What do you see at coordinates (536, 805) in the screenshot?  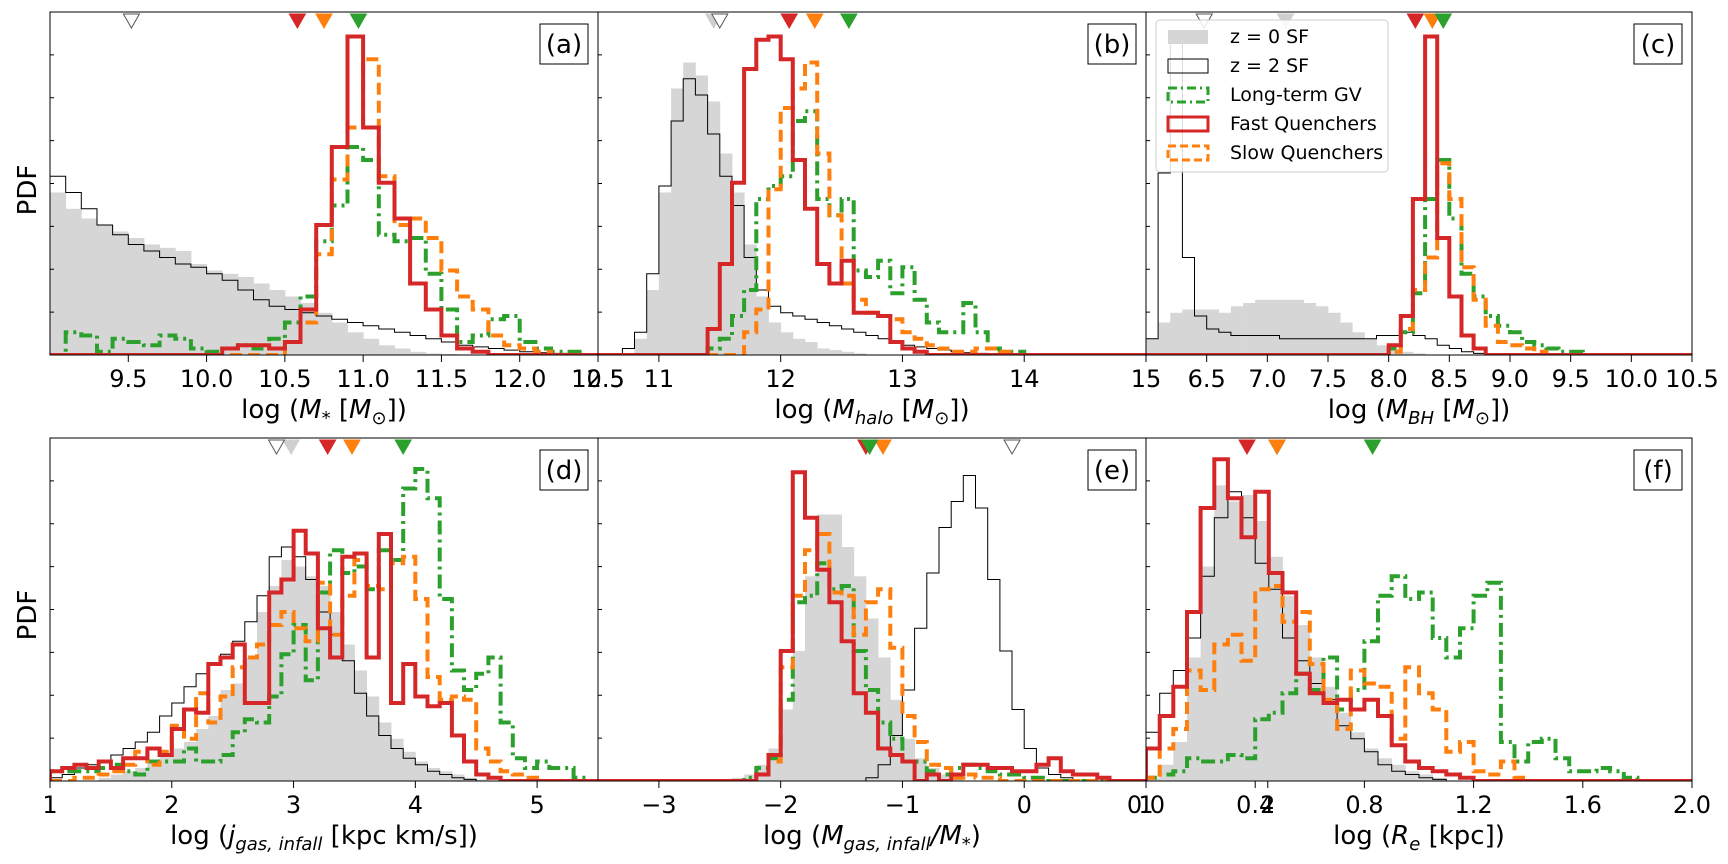 I see `x-tick-label: 5` at bounding box center [536, 805].